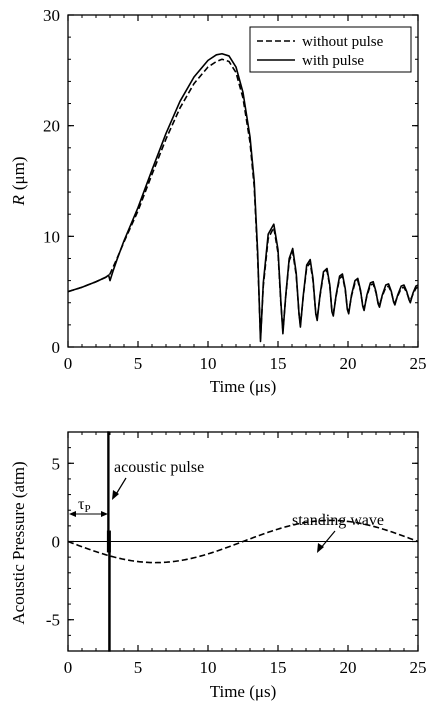  Describe the element at coordinates (56, 347) in the screenshot. I see `radius-y-tick-label-0: 0` at that location.